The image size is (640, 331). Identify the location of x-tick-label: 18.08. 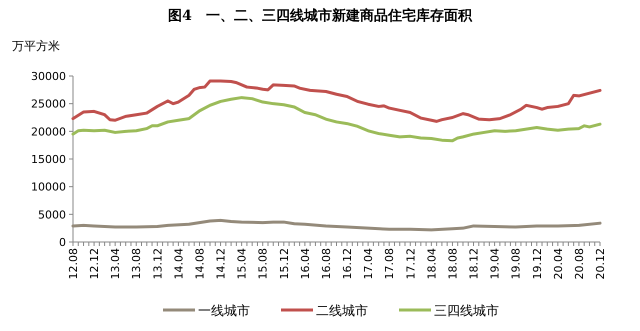
(453, 264).